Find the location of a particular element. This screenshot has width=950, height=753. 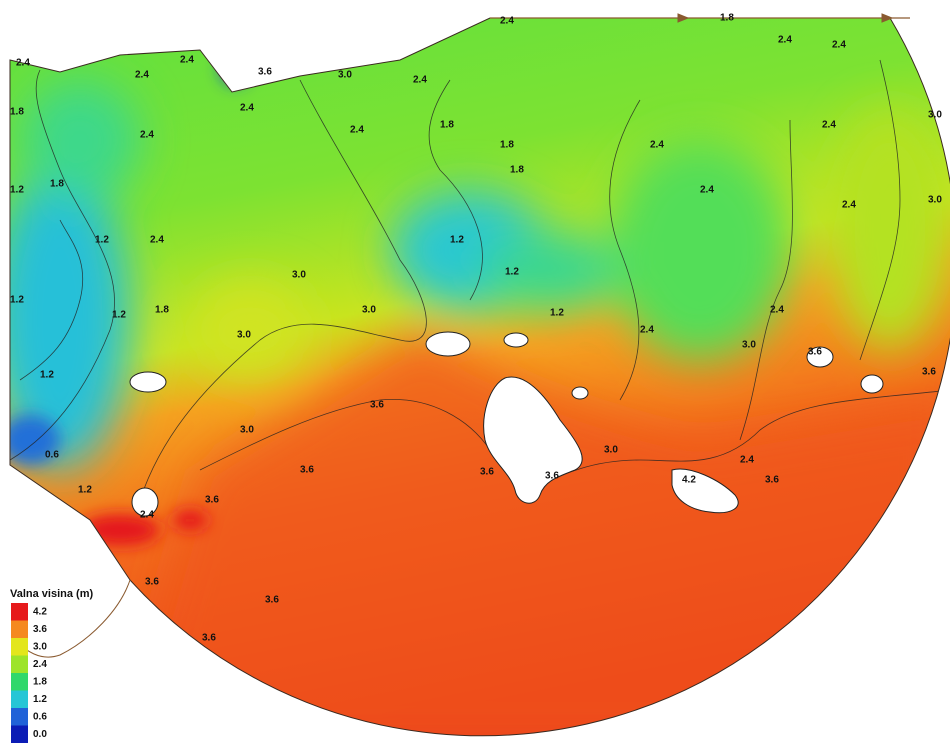

legend-label: 1.2 is located at coordinates (40, 699).